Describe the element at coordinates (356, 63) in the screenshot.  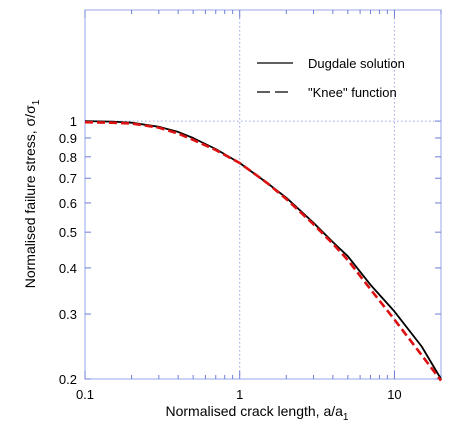
I see `legend-label-1: Dugdale solution` at that location.